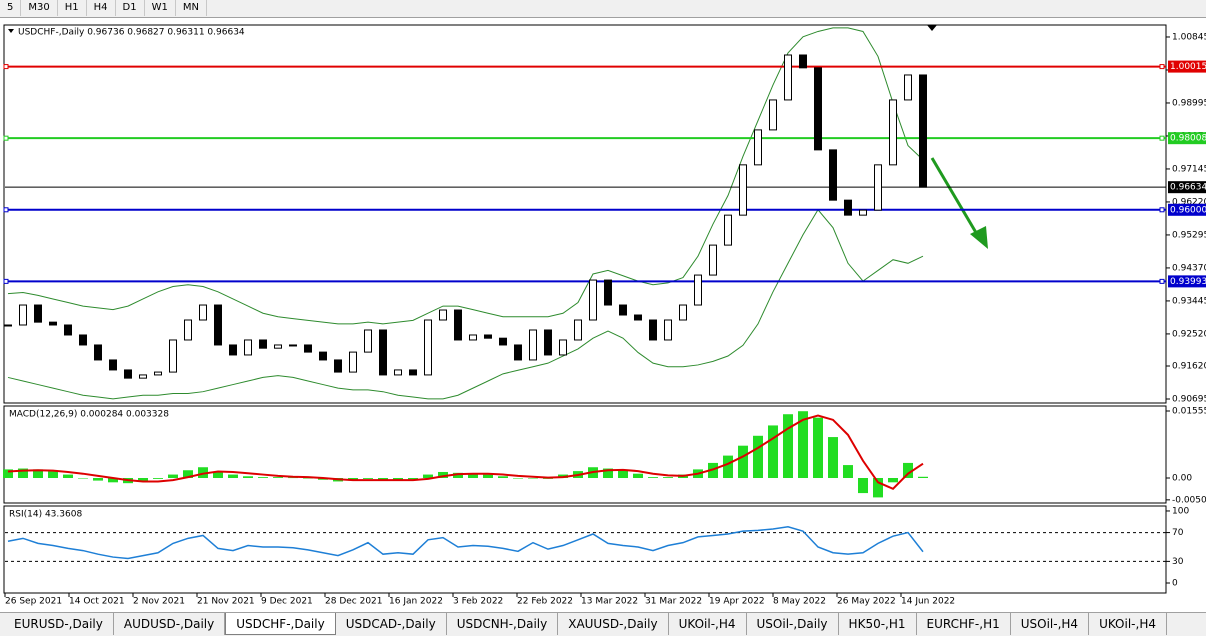 The image size is (1206, 636). I want to click on chart-tab: AUDUSD-,Daily, so click(170, 624).